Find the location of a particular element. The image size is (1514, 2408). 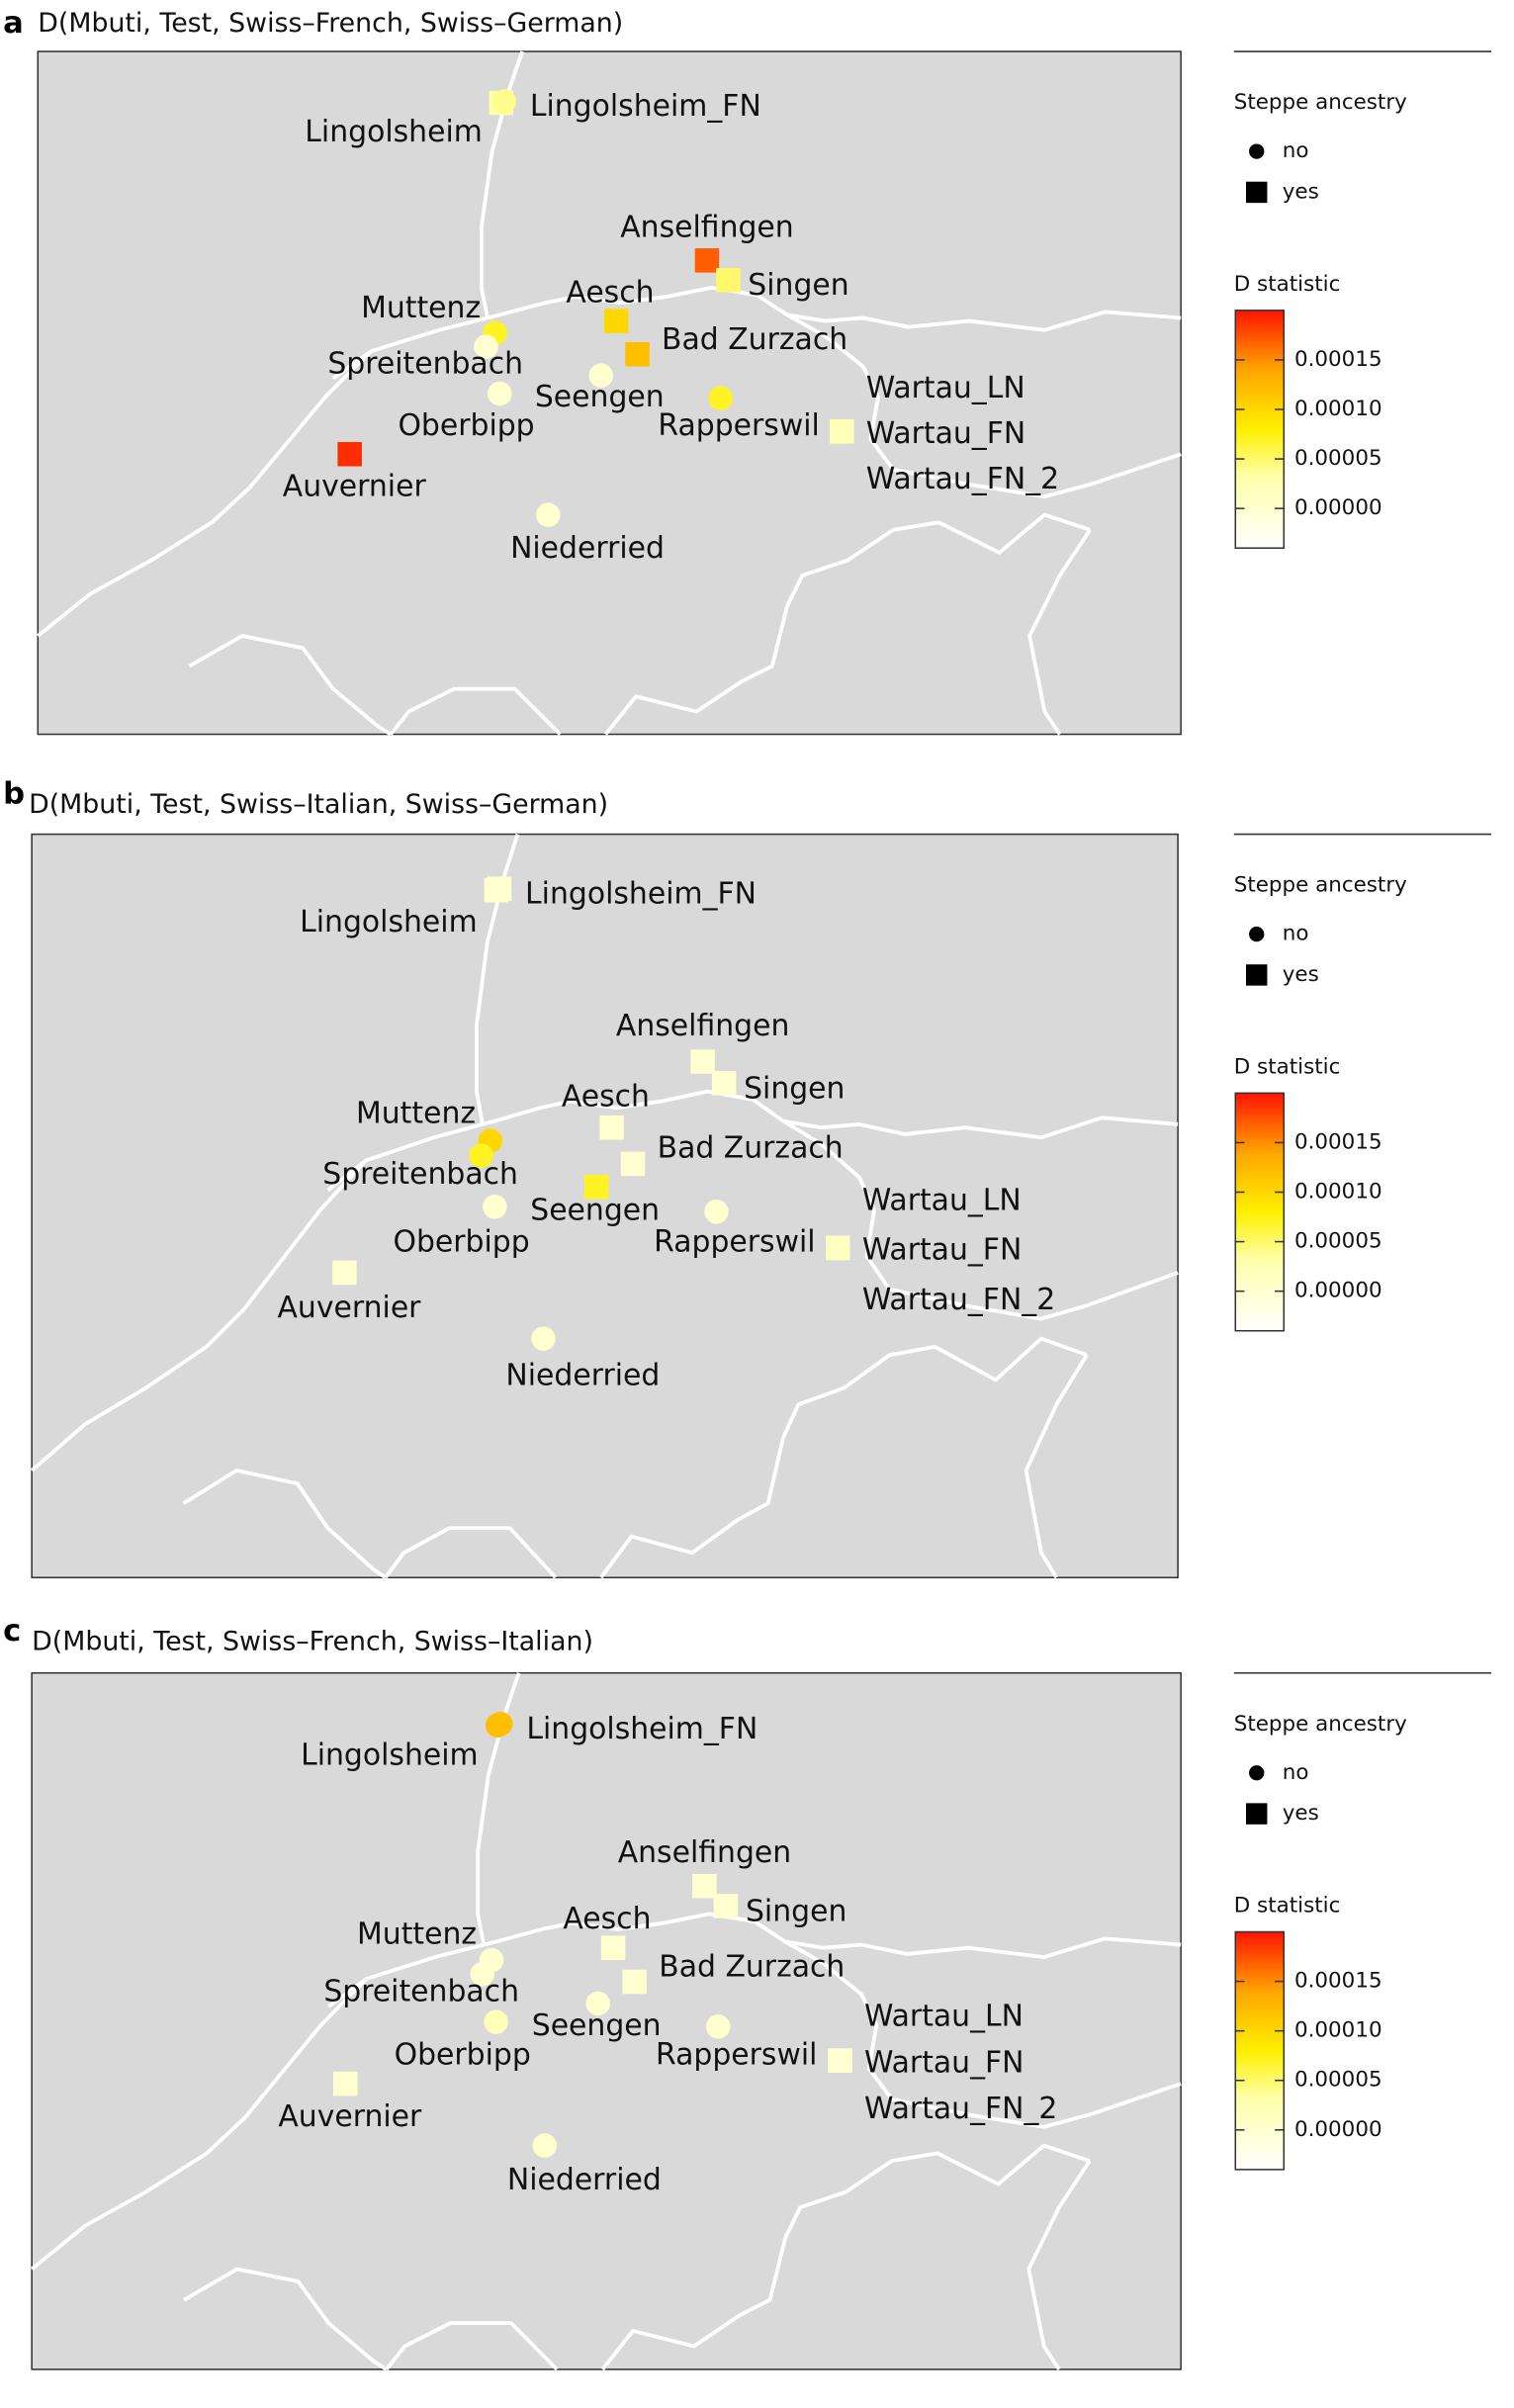

site-label: Seengen is located at coordinates (597, 2025).